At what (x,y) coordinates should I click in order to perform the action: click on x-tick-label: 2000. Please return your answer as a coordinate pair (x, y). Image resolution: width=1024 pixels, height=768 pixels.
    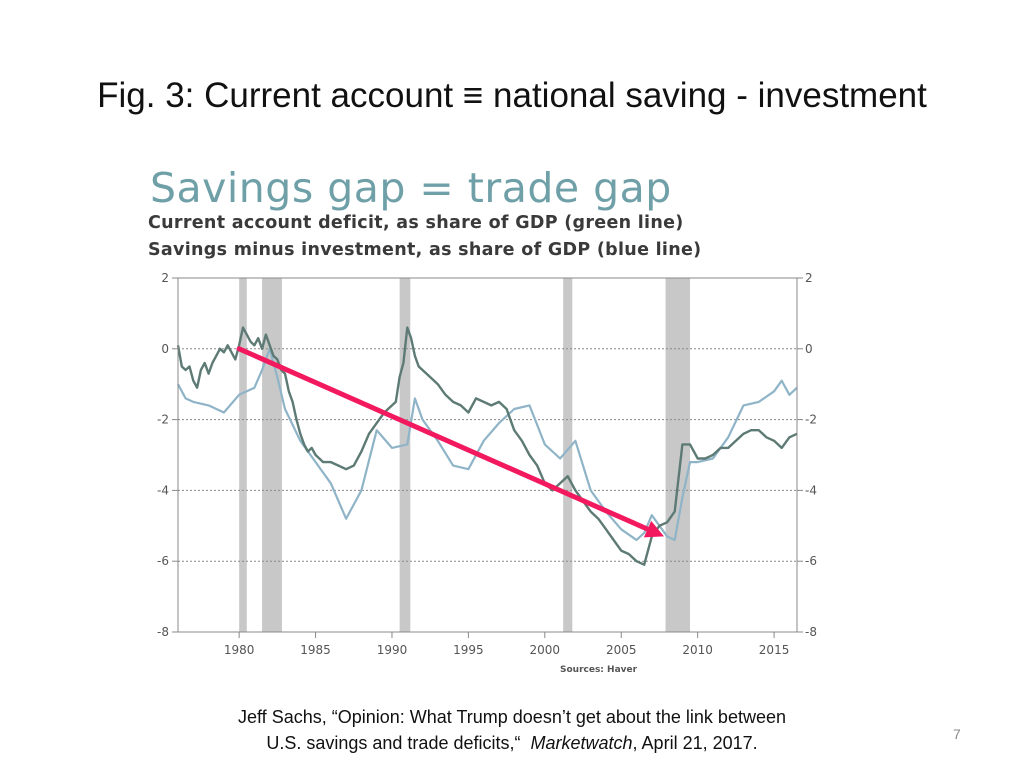
    Looking at the image, I should click on (545, 650).